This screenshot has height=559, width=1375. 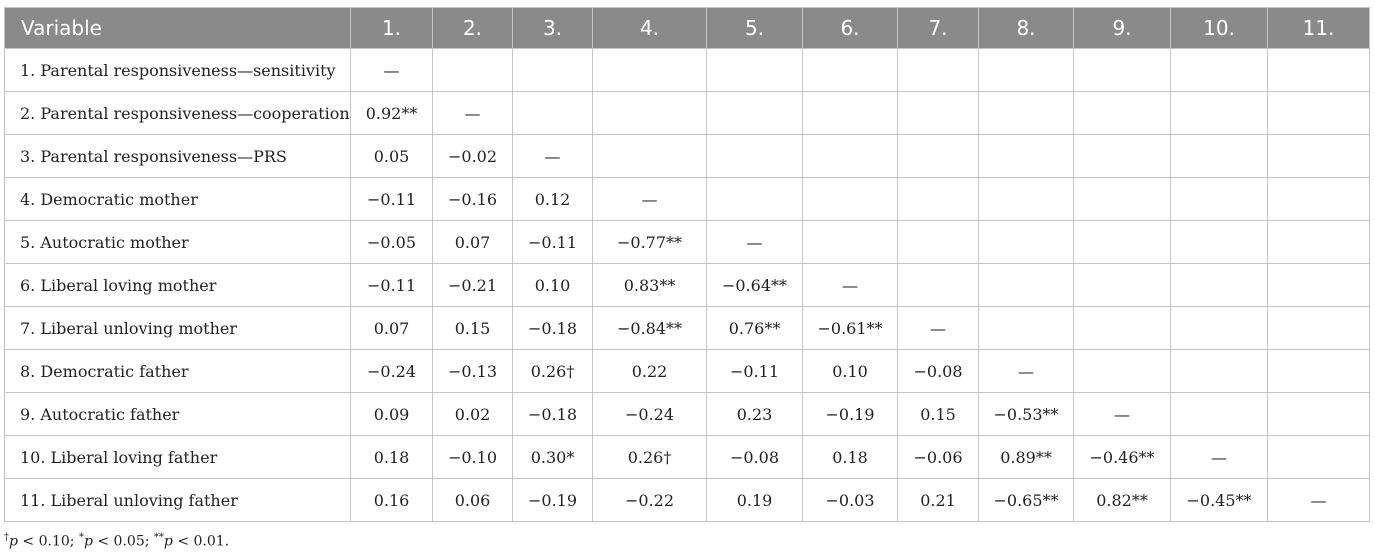 What do you see at coordinates (391, 113) in the screenshot?
I see `table-cell: 0.92**` at bounding box center [391, 113].